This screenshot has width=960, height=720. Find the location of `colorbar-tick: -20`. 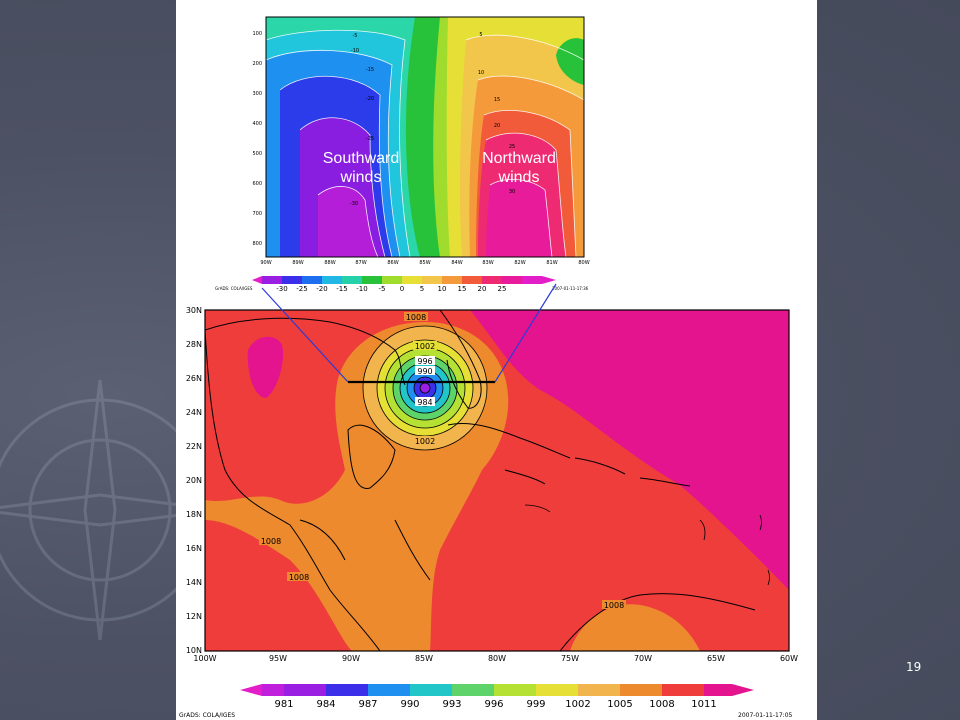

colorbar-tick: -20 is located at coordinates (321, 289).